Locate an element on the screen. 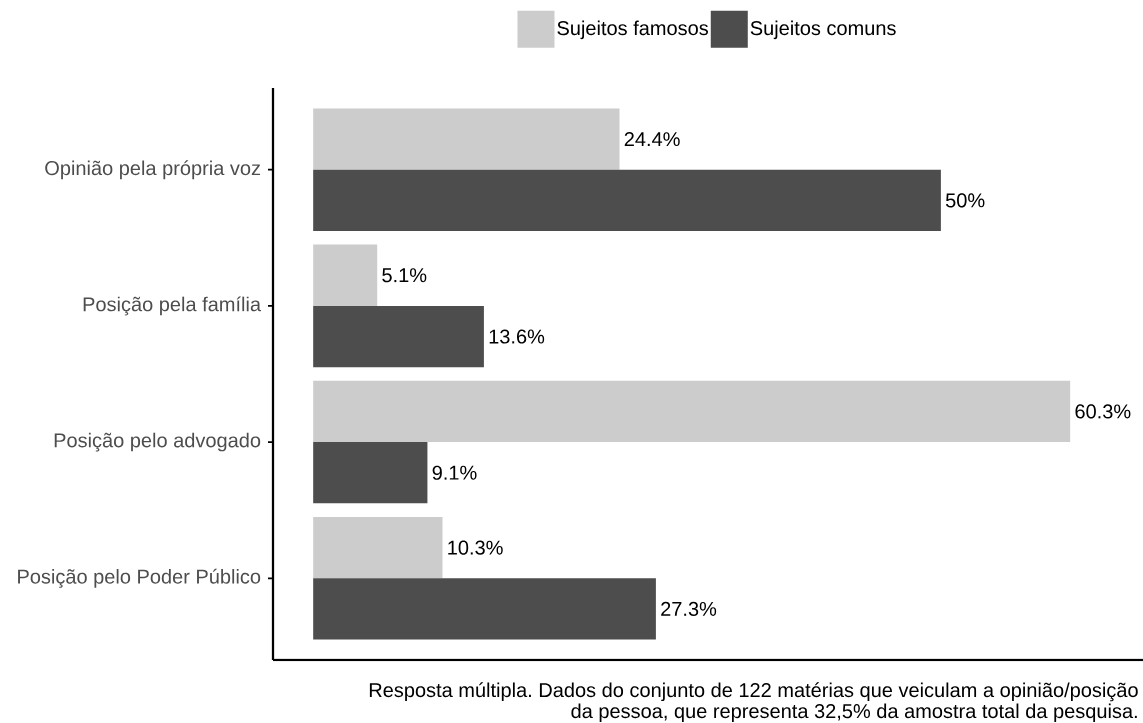 The height and width of the screenshot is (723, 1143). y-tick-label: Posição pelo advogado is located at coordinates (157, 442).